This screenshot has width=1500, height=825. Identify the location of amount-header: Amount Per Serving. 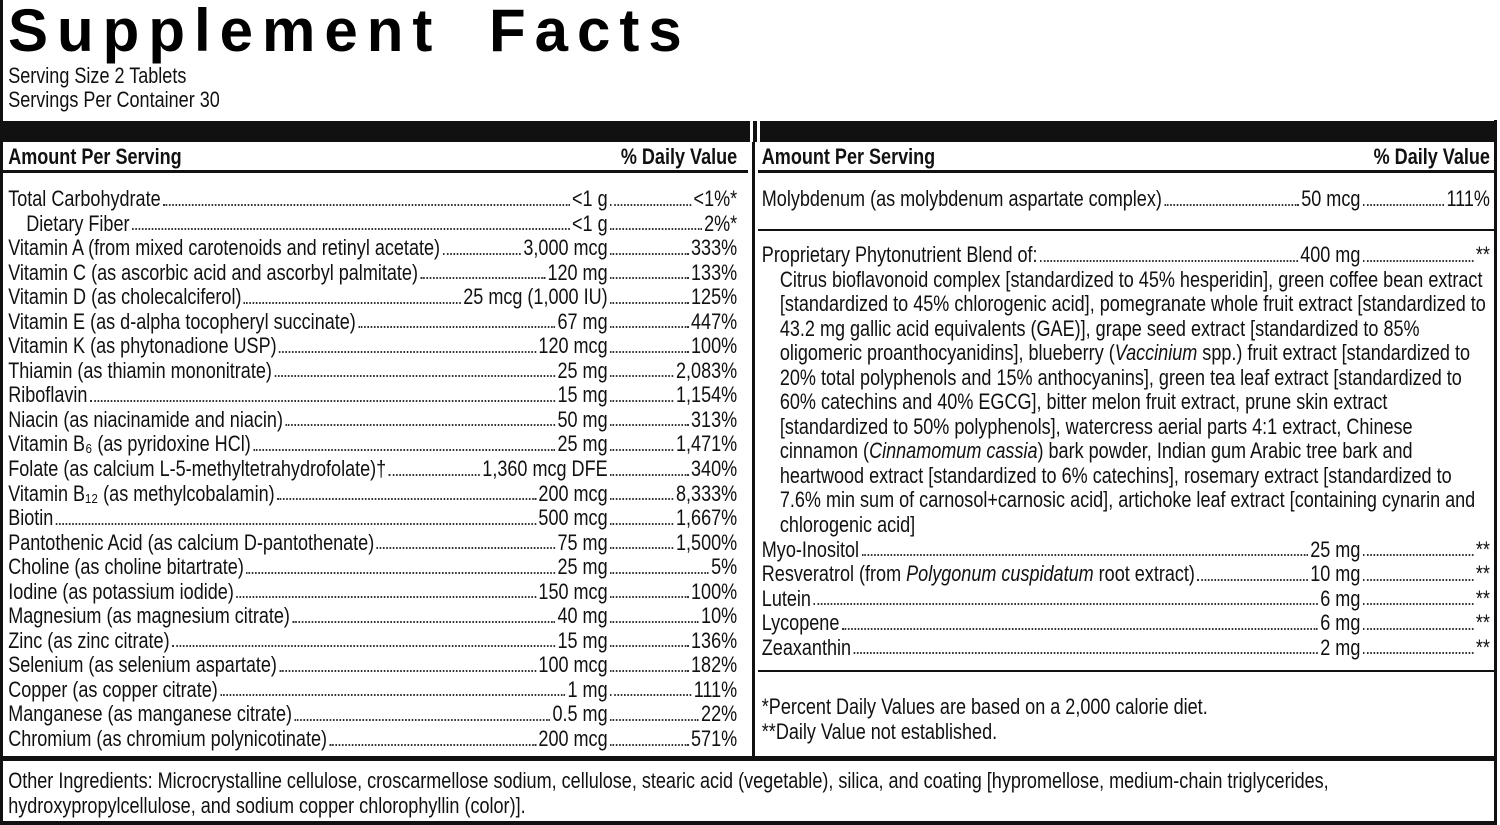
(95, 156).